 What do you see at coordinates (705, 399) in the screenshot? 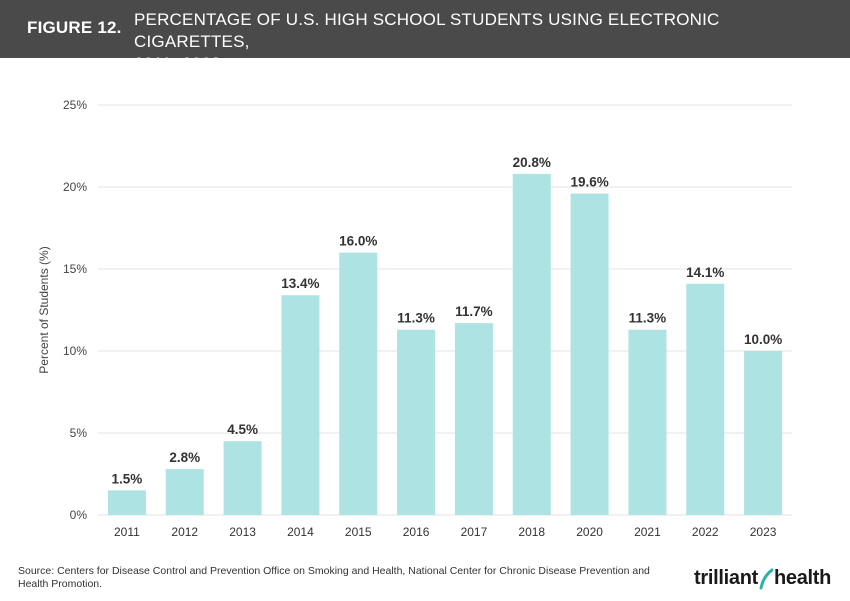
I see `bar-2022` at bounding box center [705, 399].